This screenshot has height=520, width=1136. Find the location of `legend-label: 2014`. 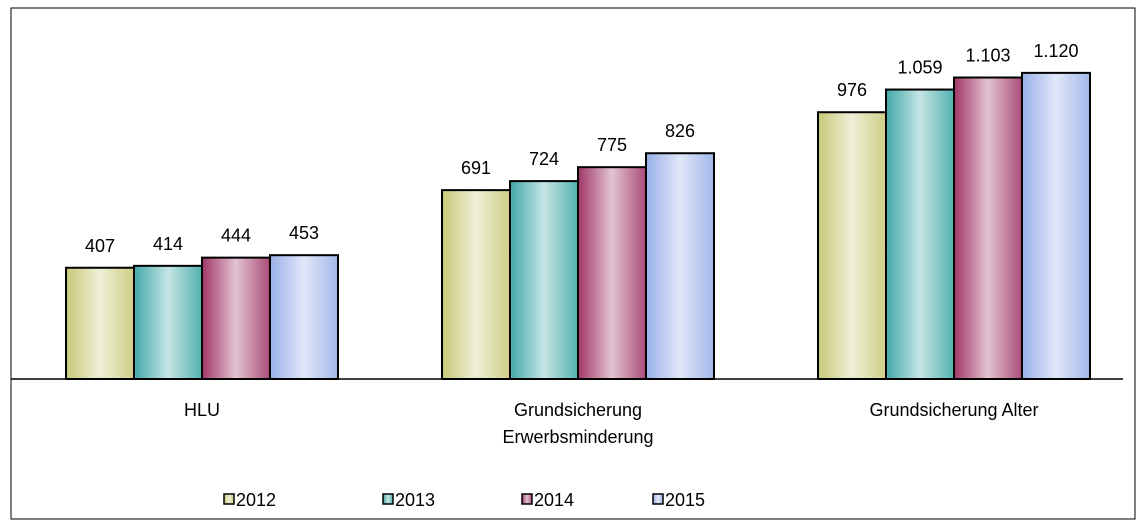

legend-label: 2014 is located at coordinates (554, 500).